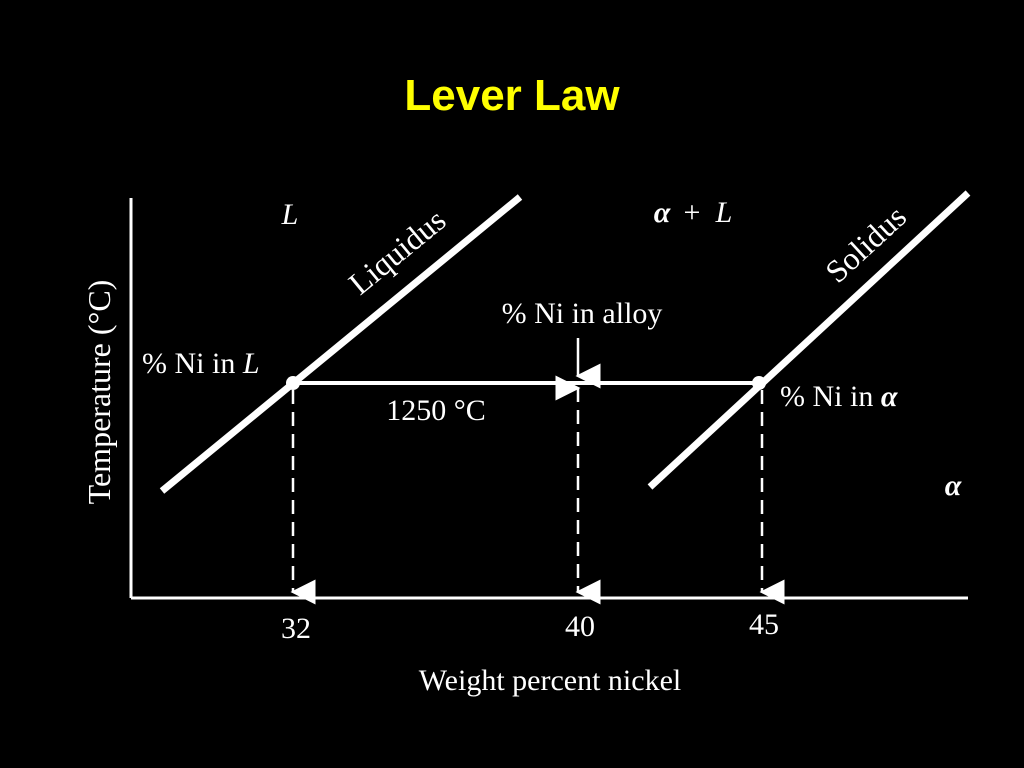  What do you see at coordinates (724, 212) in the screenshot?
I see `svg-text: L` at bounding box center [724, 212].